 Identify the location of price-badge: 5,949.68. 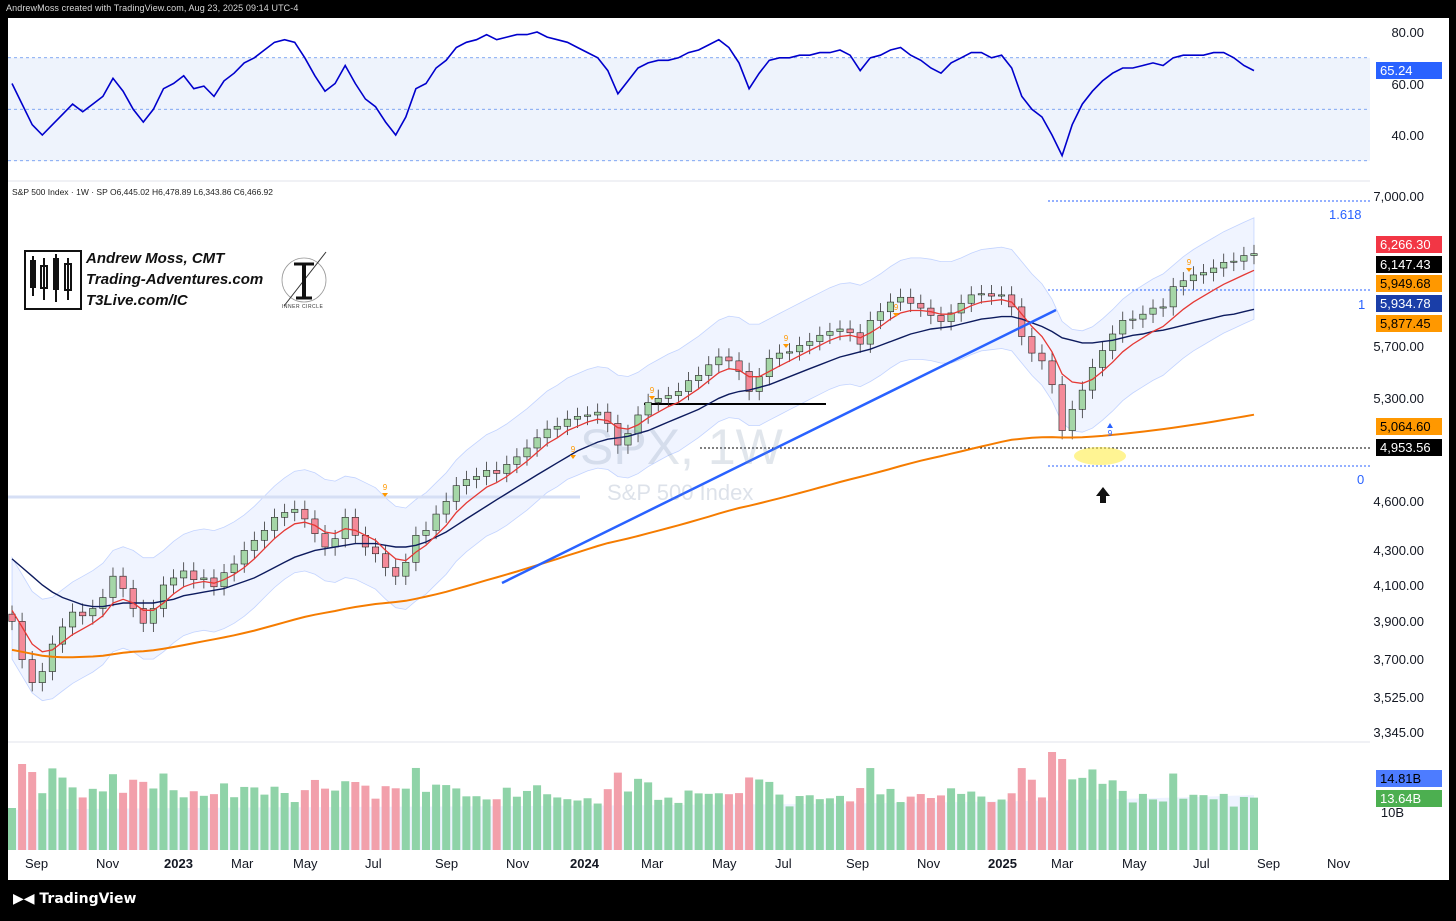
(1409, 283).